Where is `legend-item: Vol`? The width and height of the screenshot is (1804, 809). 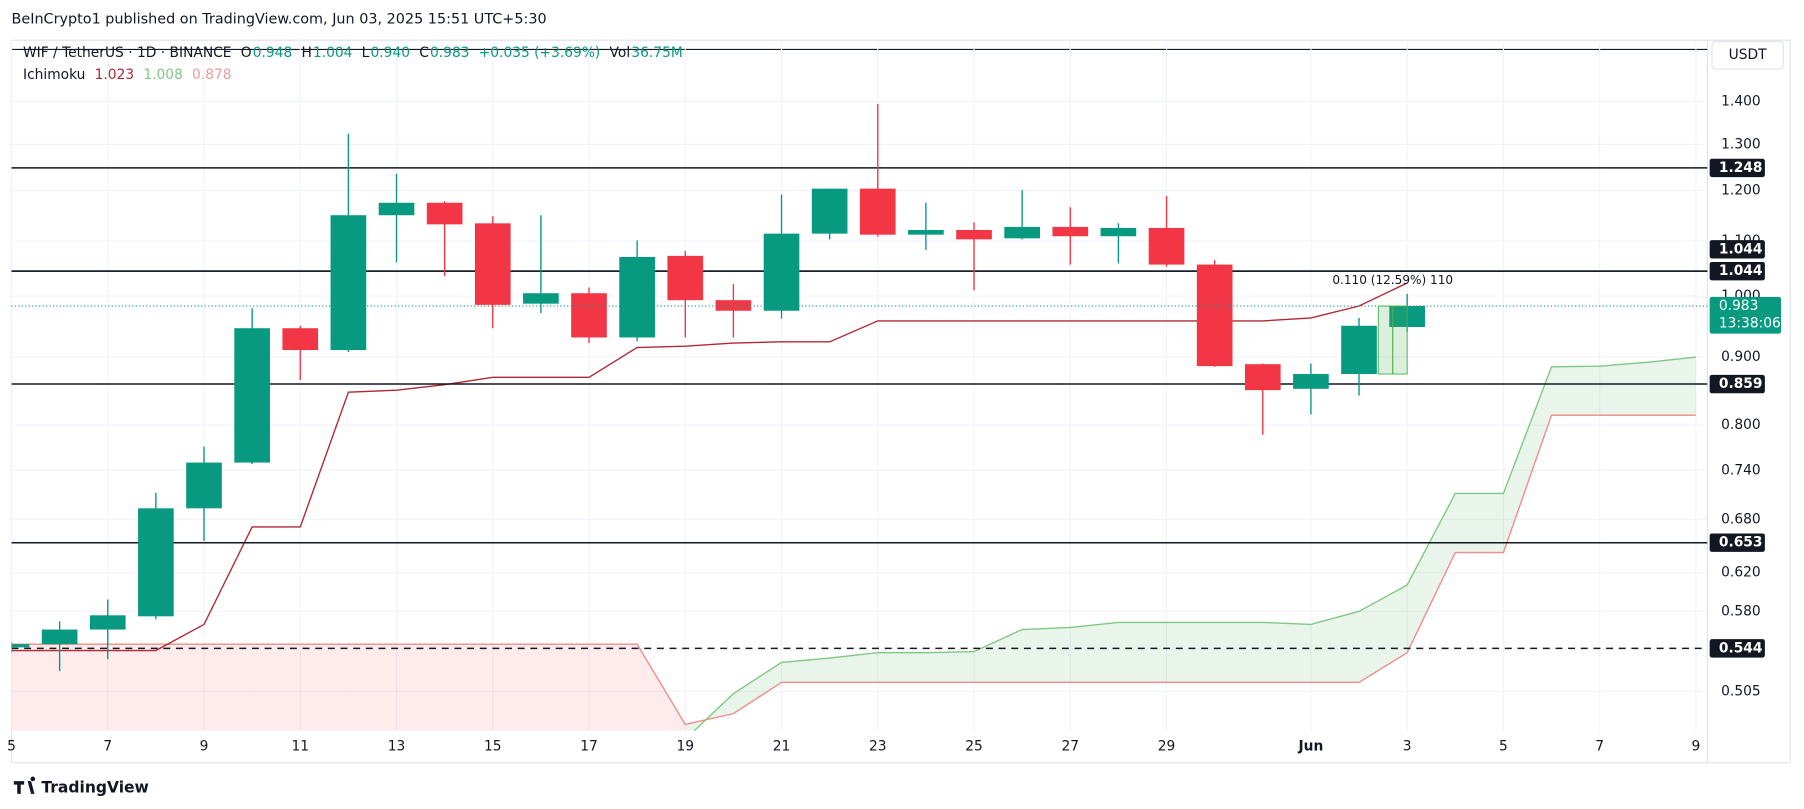
legend-item: Vol is located at coordinates (620, 53).